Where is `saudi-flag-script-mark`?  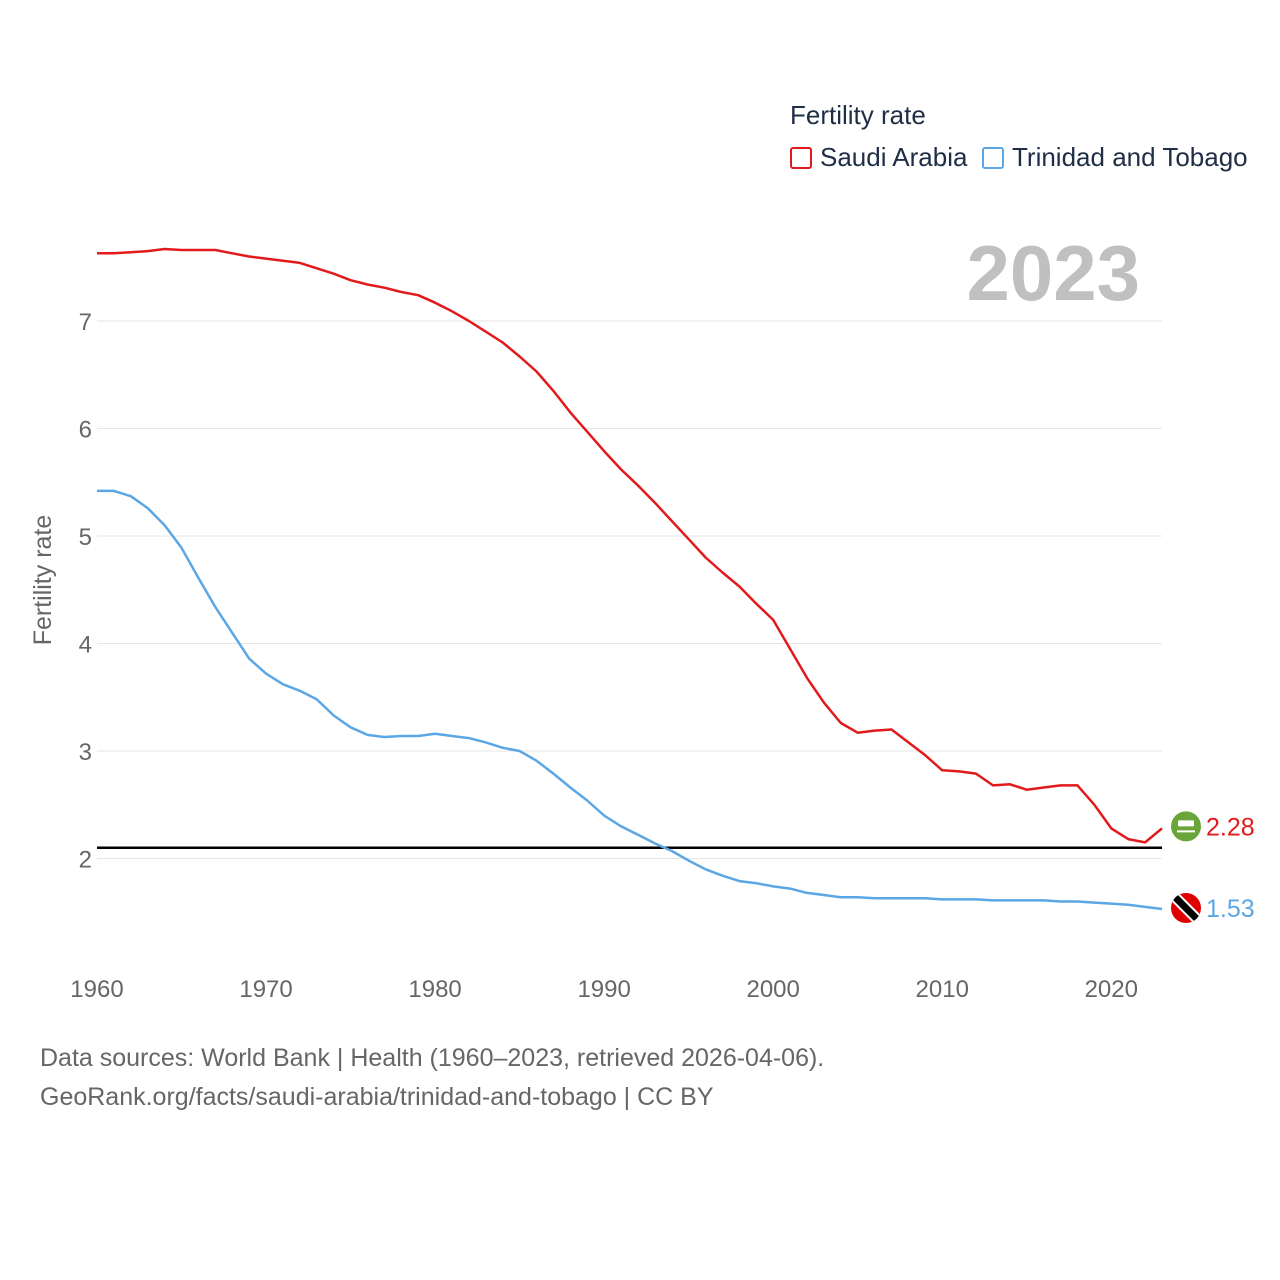 saudi-flag-script-mark is located at coordinates (1186, 823).